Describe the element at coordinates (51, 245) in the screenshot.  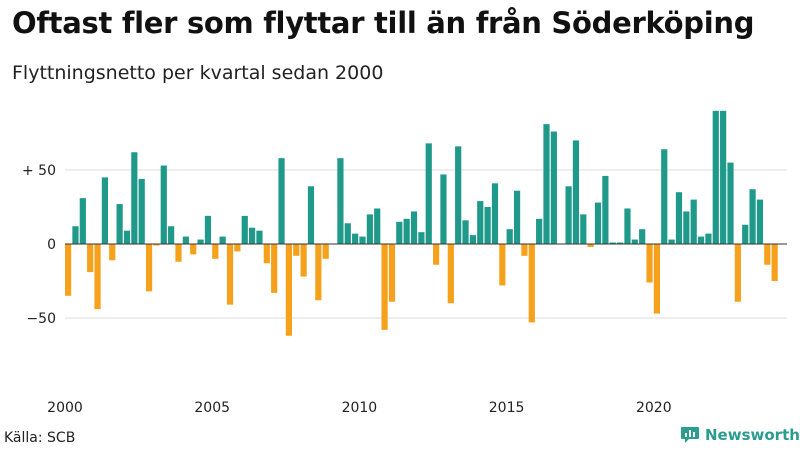
I see `y-tick-label: 0` at that location.